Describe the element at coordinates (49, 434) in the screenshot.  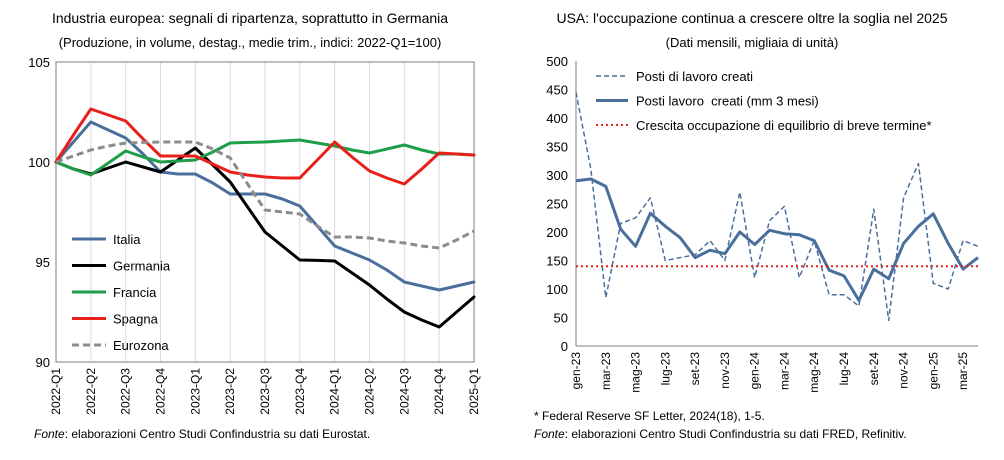
I see `left-source-label: Fonte` at that location.